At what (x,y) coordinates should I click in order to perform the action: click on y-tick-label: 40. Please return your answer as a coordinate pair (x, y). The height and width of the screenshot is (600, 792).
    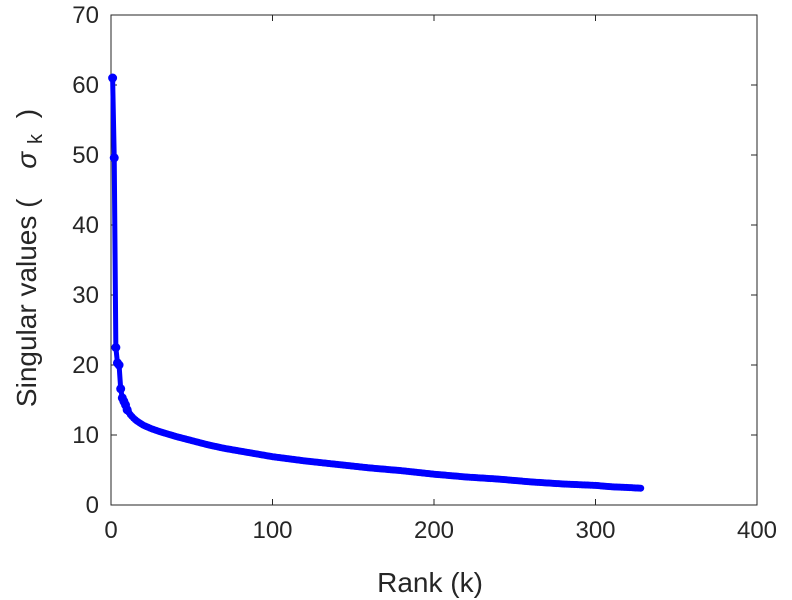
    Looking at the image, I should click on (85, 225).